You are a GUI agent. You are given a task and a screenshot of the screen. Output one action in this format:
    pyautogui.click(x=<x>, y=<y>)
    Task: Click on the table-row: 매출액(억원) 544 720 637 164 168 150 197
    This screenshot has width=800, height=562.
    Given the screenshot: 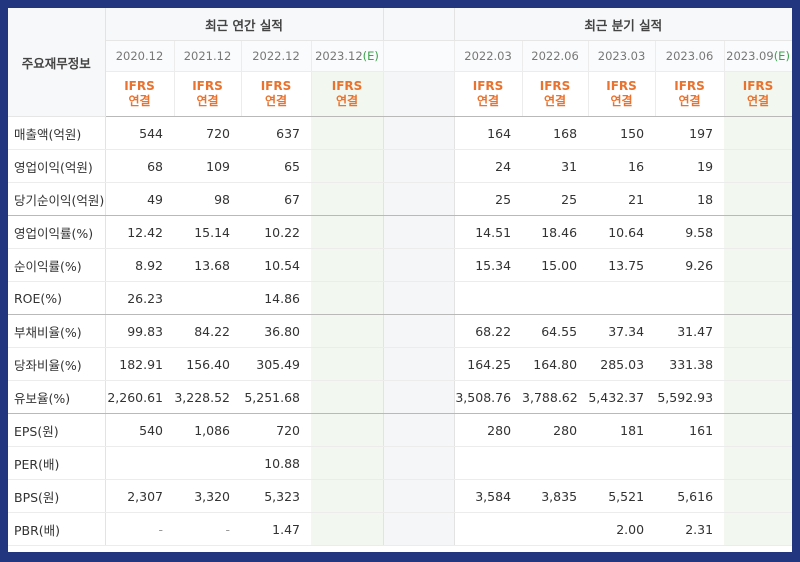 What is the action you would take?
    pyautogui.click(x=400, y=133)
    